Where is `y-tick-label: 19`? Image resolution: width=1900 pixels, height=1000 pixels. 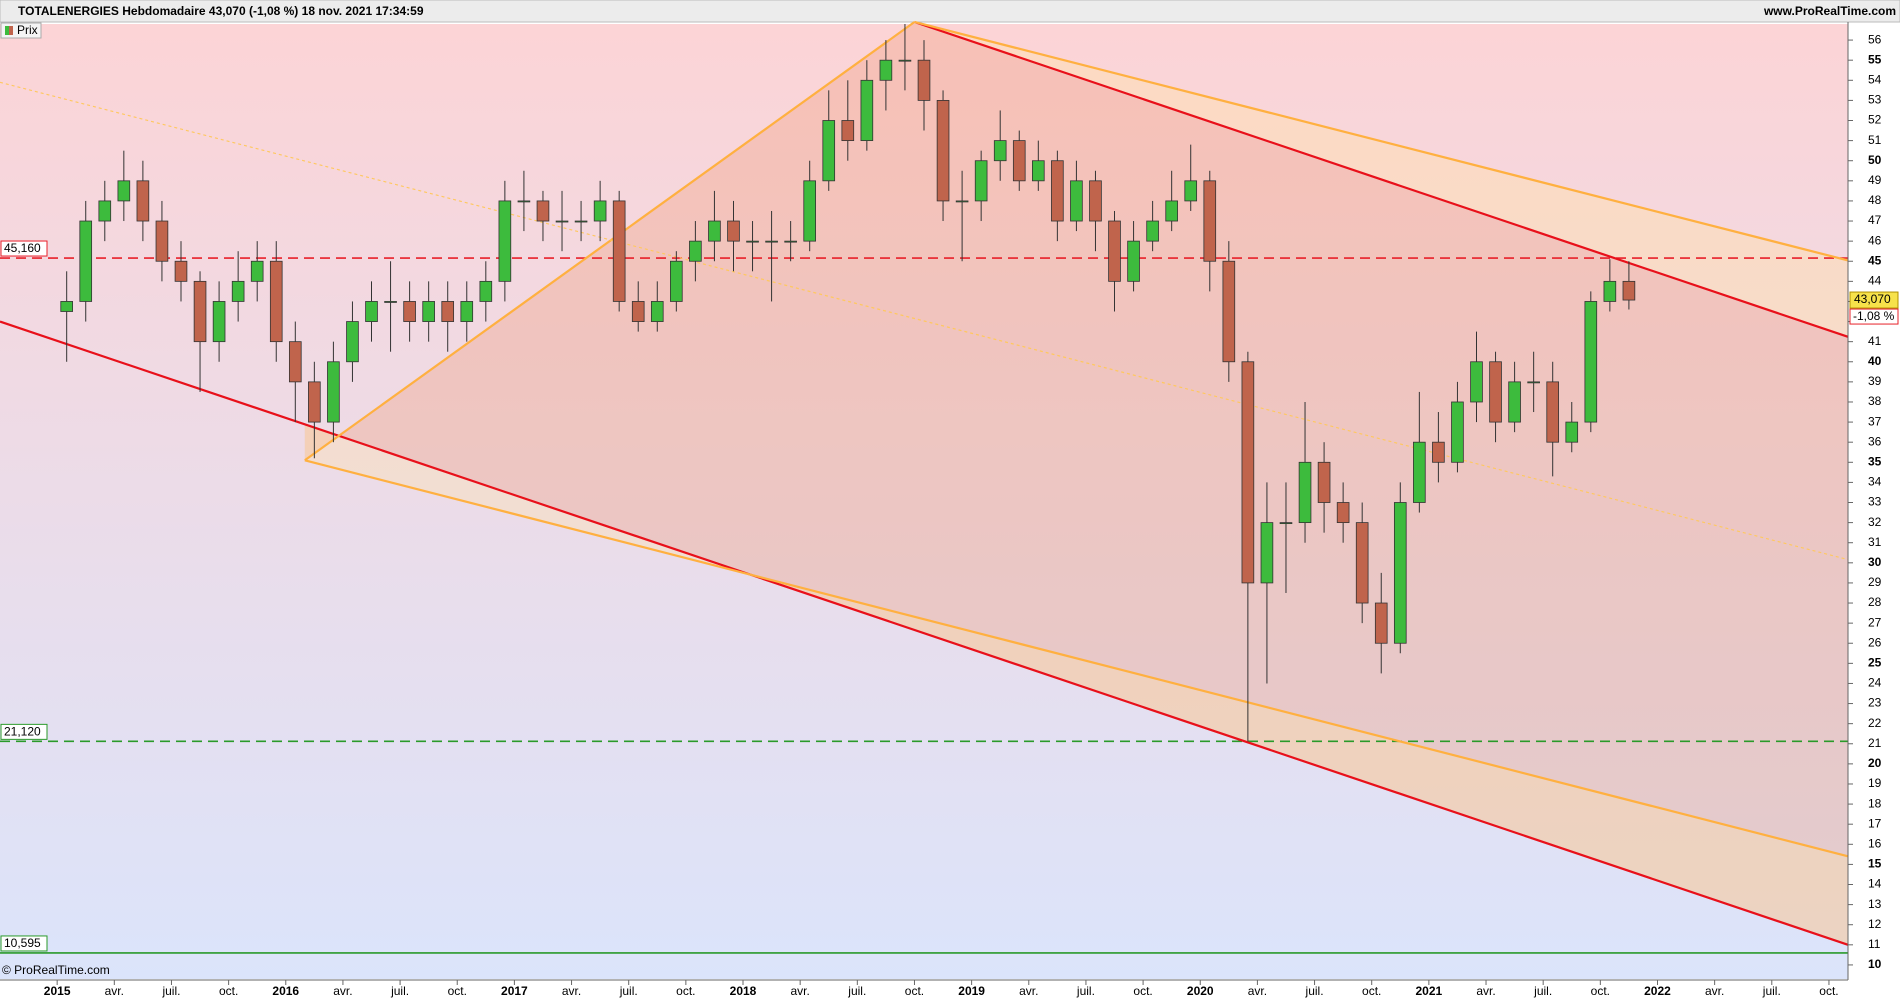 y-tick-label: 19 is located at coordinates (1875, 783).